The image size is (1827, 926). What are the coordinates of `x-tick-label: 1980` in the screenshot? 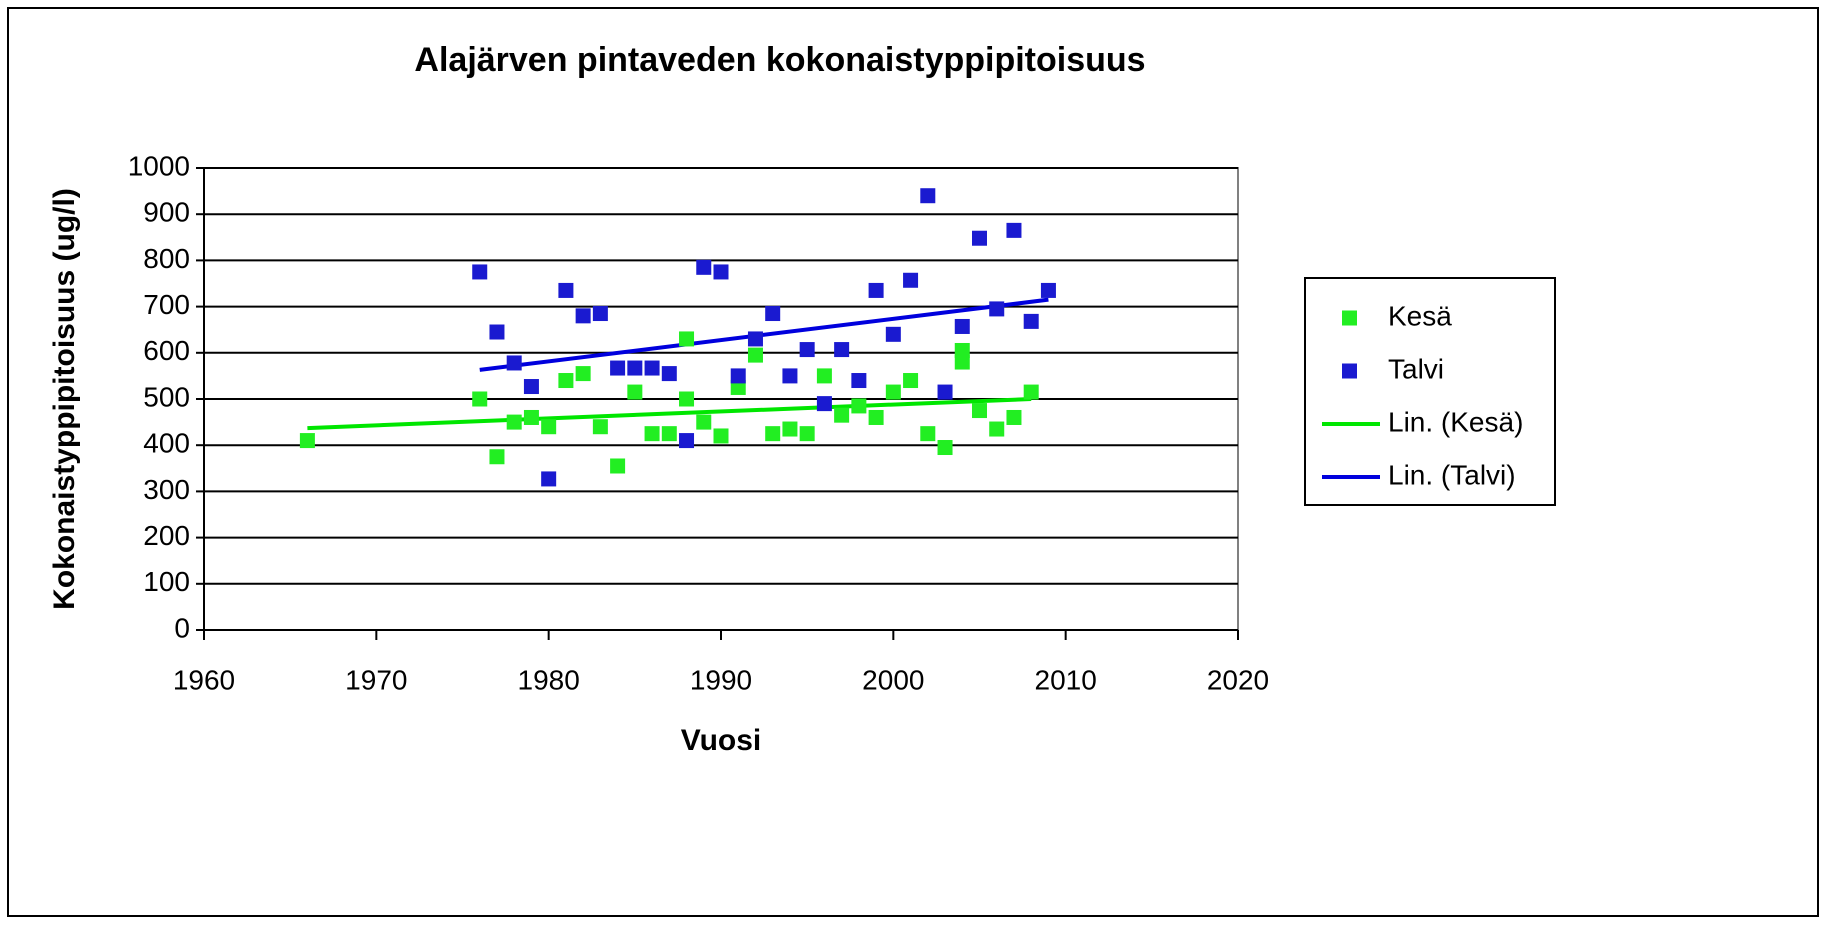 It's located at (549, 679).